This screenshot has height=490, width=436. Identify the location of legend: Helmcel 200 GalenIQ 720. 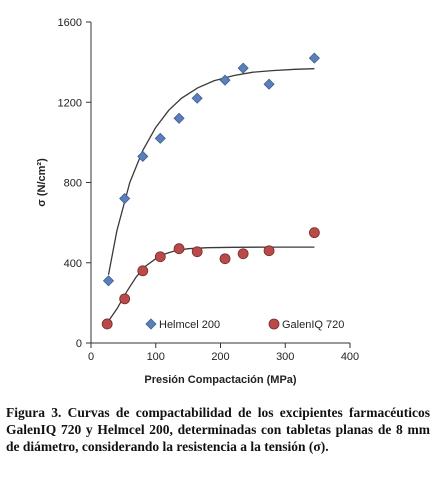
(244, 324).